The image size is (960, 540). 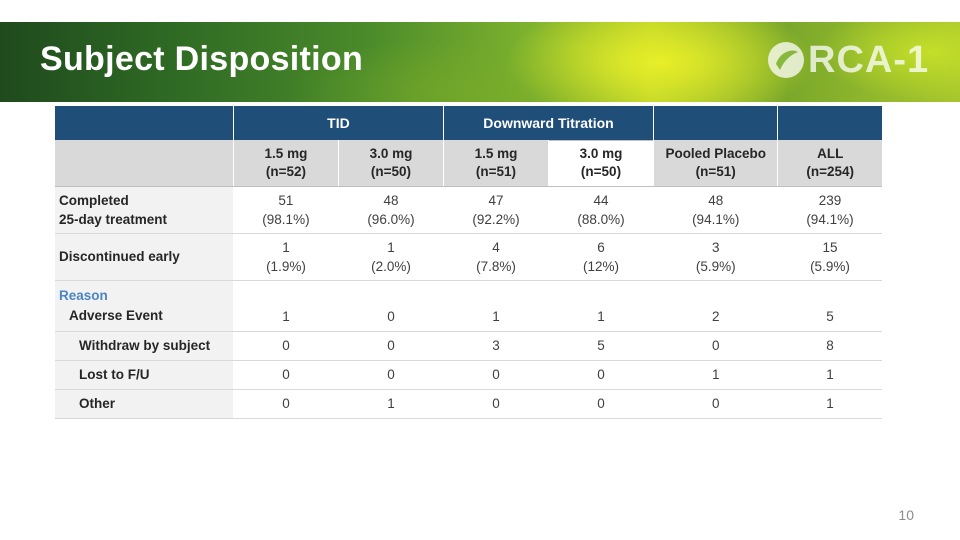 I want to click on table-cell: 4 (7.8%), so click(x=496, y=257).